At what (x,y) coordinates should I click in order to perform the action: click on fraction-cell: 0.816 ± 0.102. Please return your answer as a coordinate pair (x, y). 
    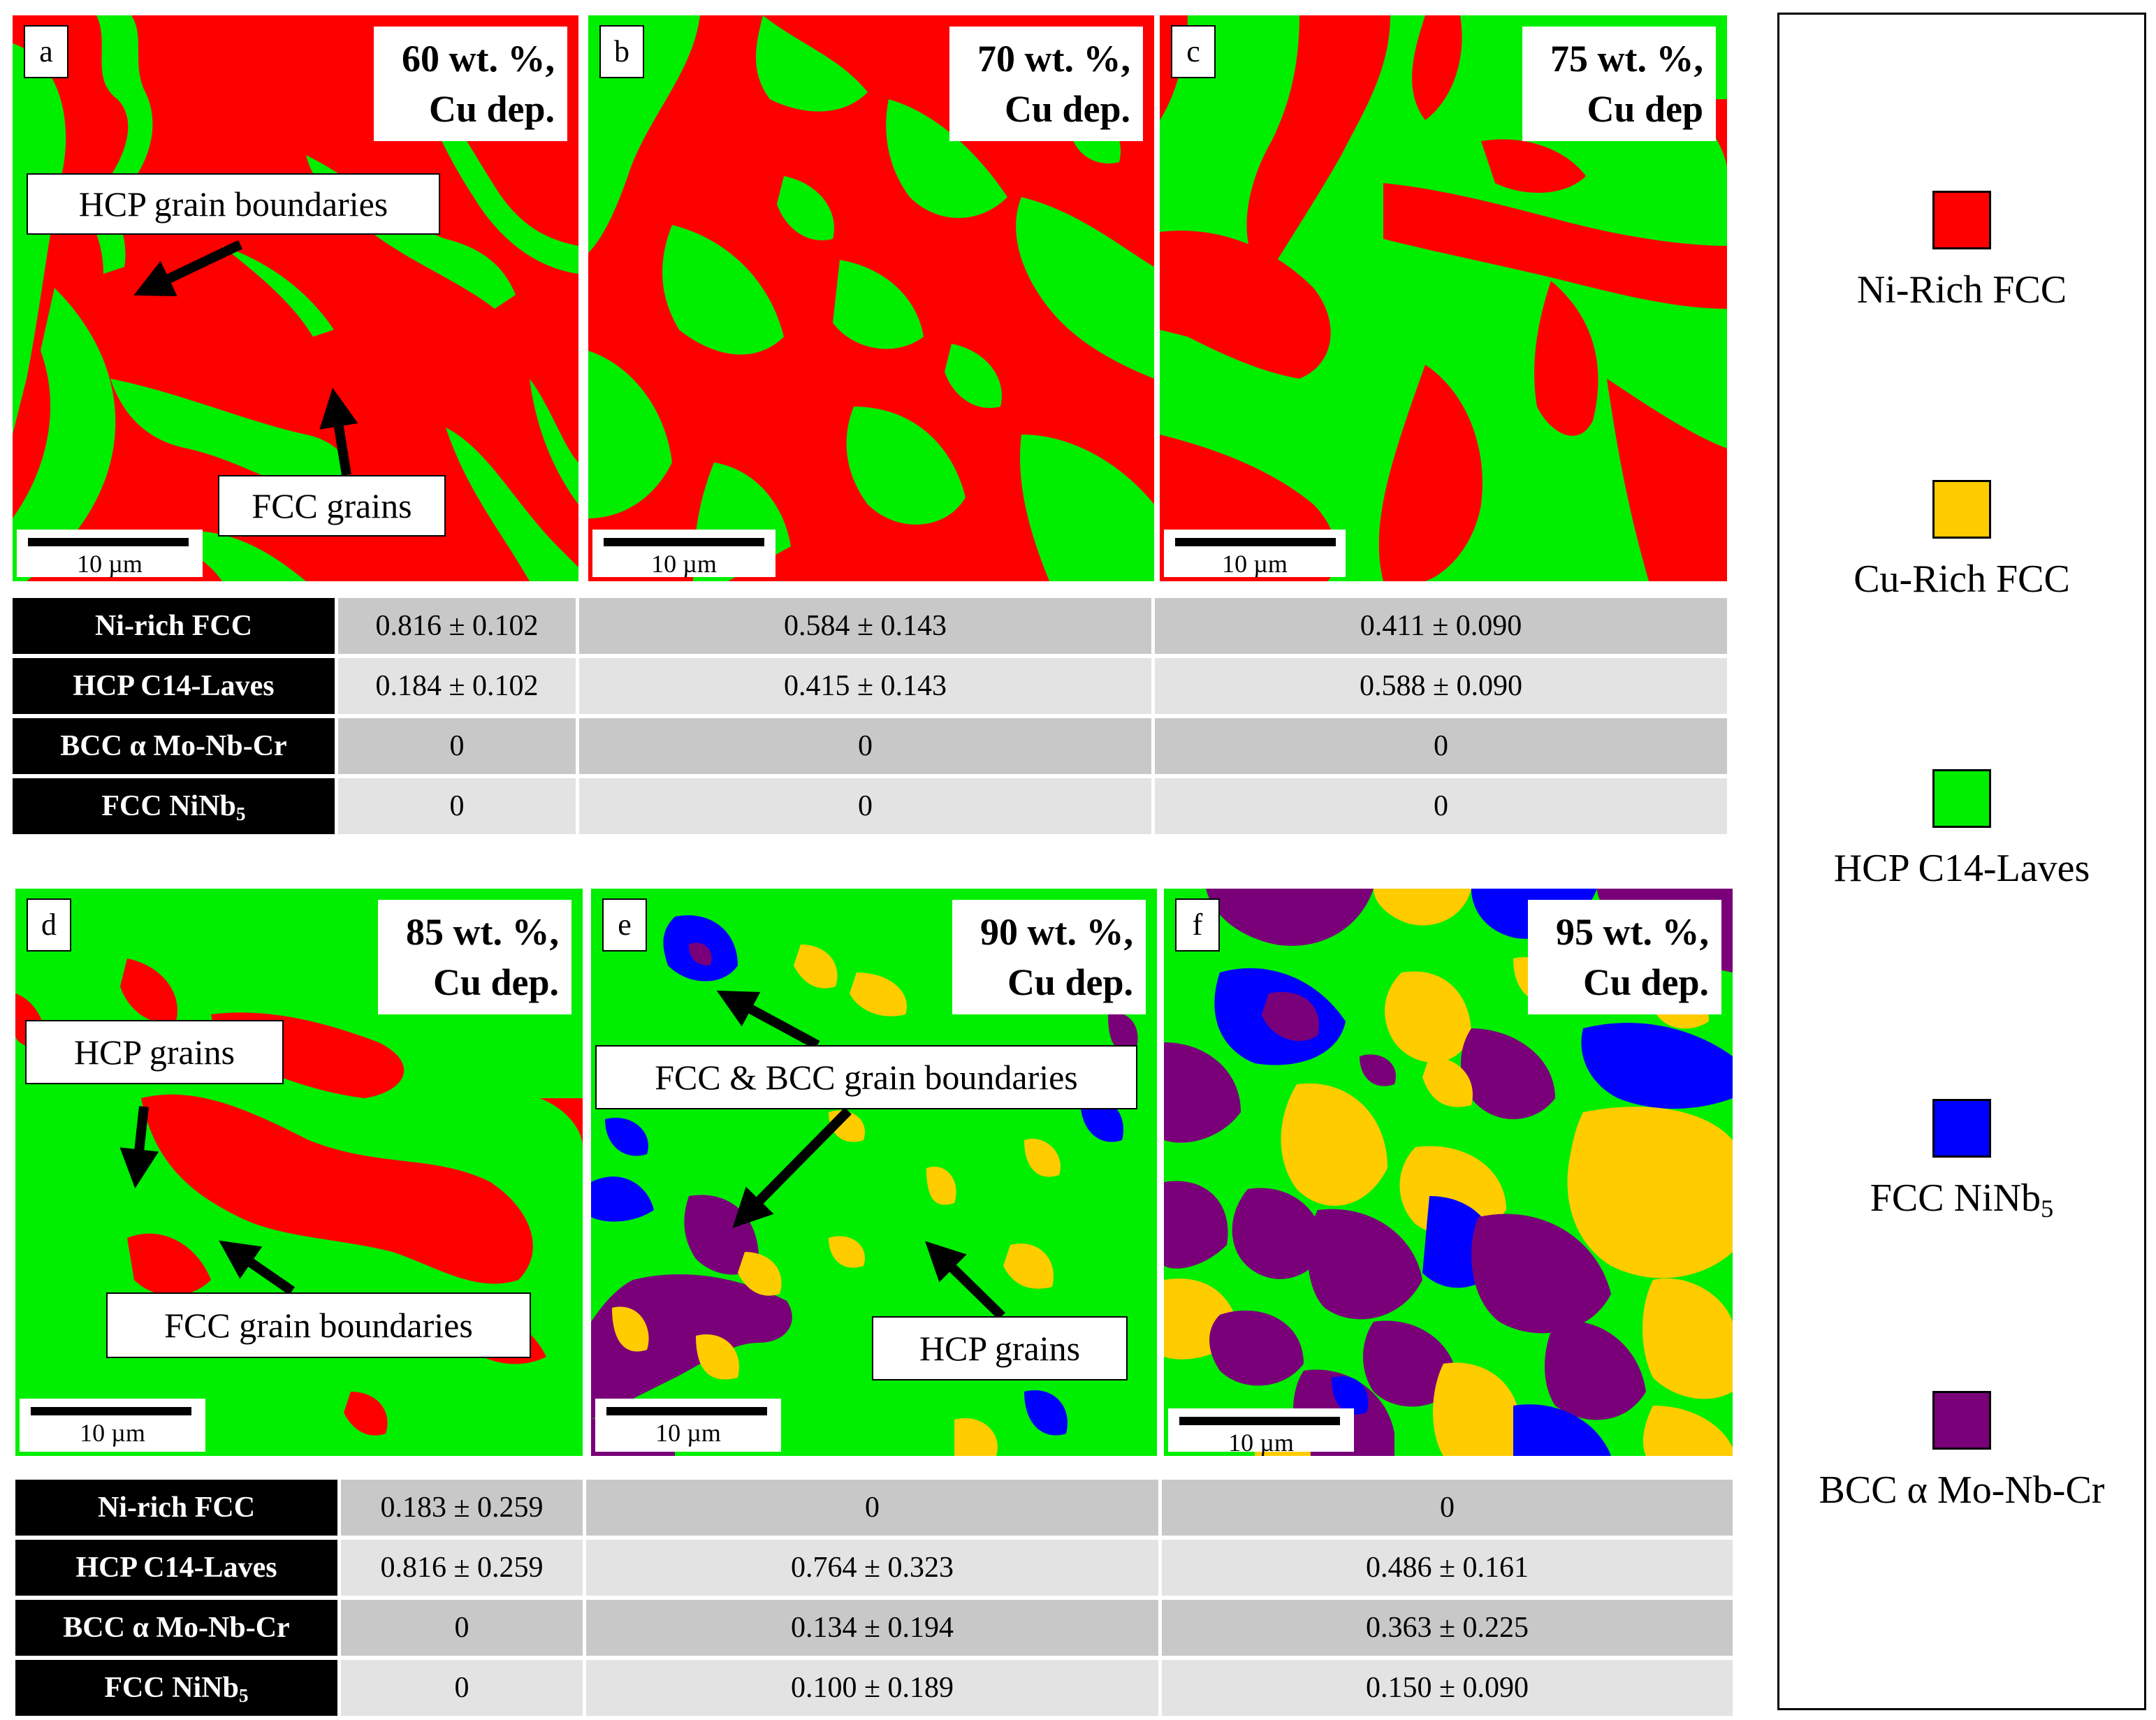
    Looking at the image, I should click on (457, 626).